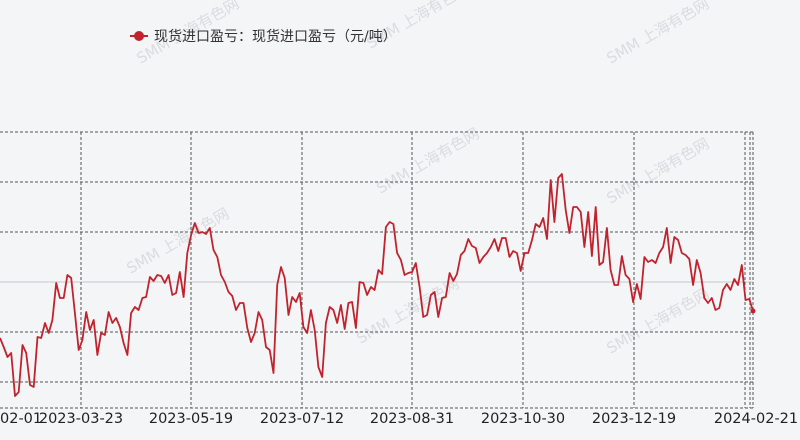  I want to click on legend: 现货进口盈亏：现货进口盈亏（元/吨）, so click(263, 36).